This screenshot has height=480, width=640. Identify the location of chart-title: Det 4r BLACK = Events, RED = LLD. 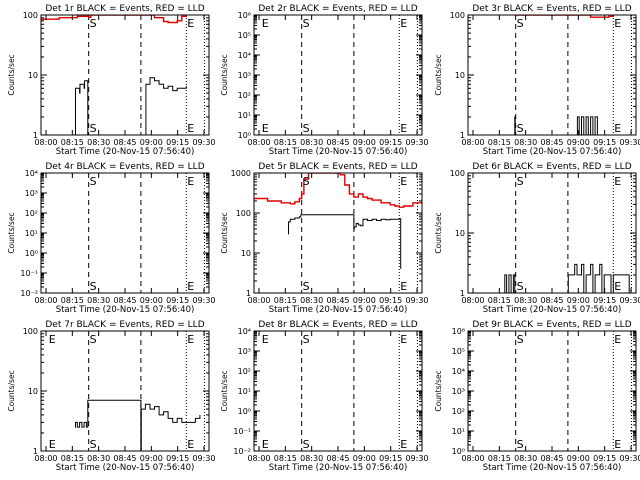
(124, 167).